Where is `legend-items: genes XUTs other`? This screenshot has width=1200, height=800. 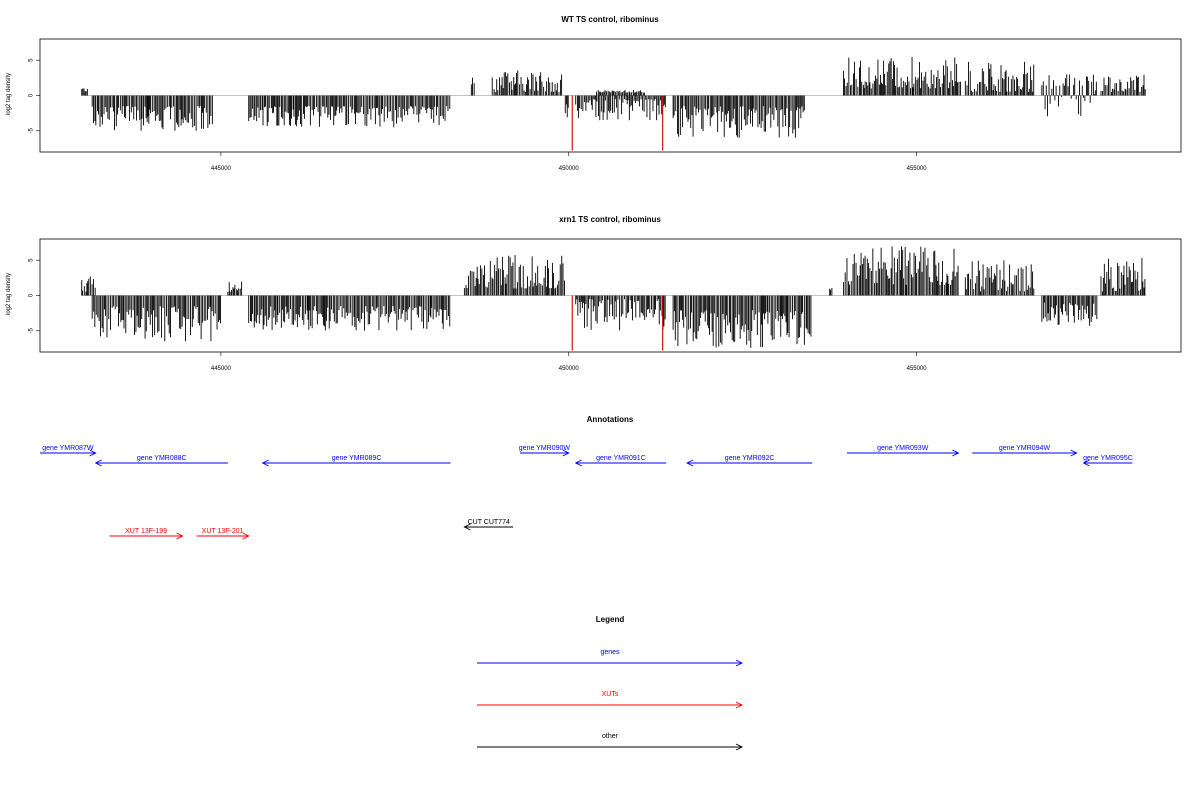 legend-items: genes XUTs other is located at coordinates (610, 700).